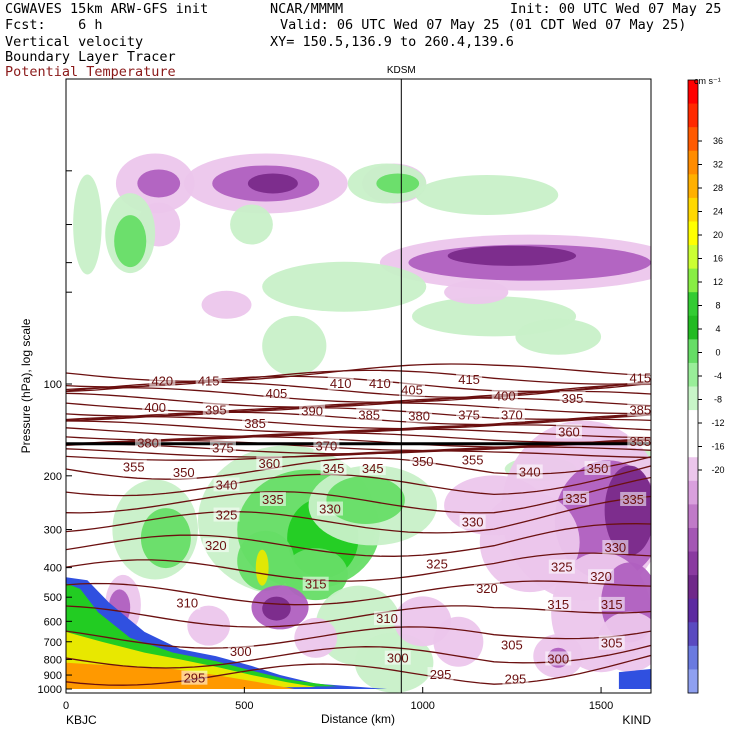 Image resolution: width=740 pixels, height=740 pixels. Describe the element at coordinates (338, 699) in the screenshot. I see `x-axis: 0 500 1000 1500` at that location.